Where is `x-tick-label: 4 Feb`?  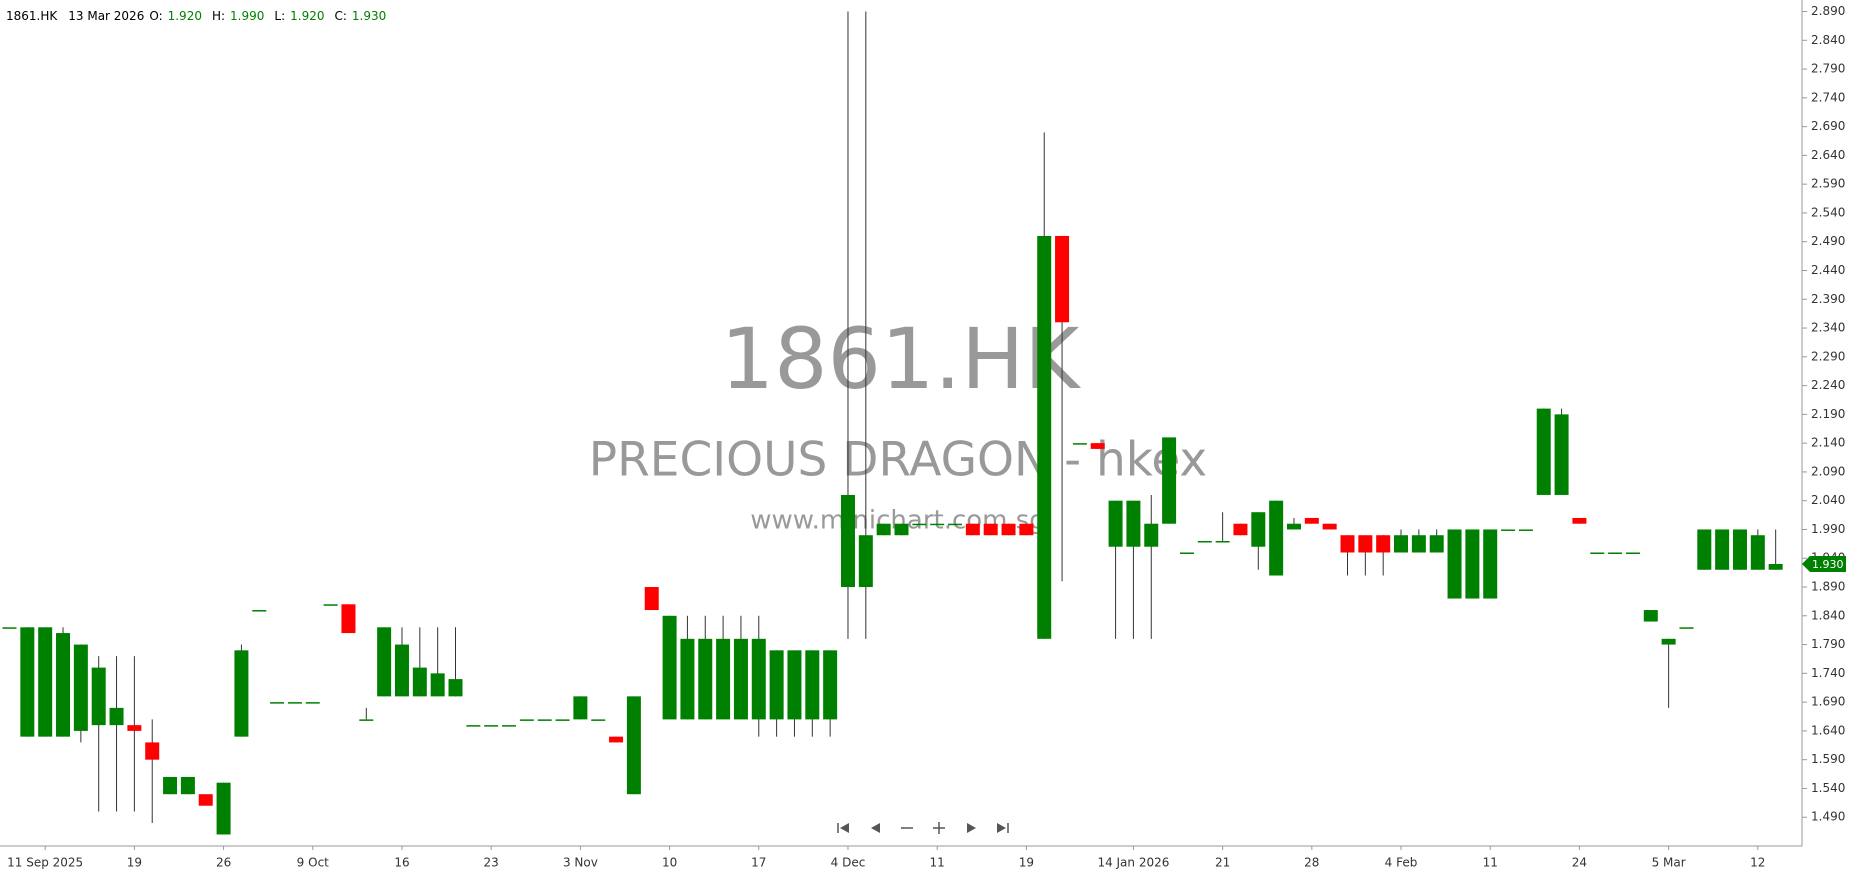
x-tick-label: 4 Feb is located at coordinates (1401, 863).